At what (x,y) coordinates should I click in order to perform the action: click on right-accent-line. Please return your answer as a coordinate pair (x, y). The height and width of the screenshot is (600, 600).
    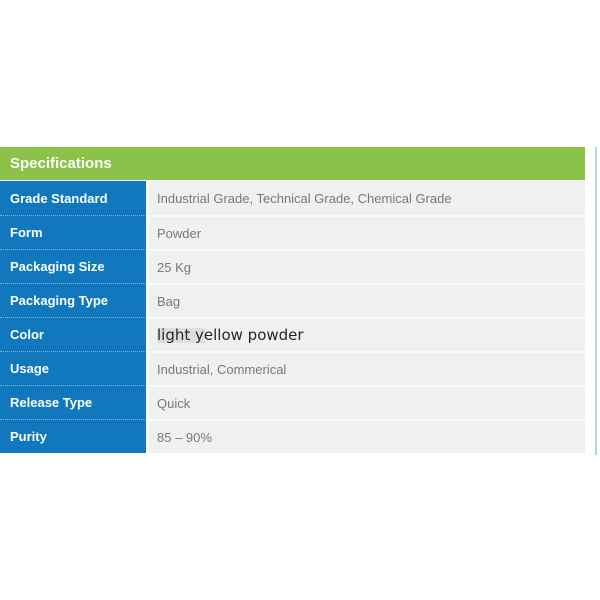
    Looking at the image, I should click on (596, 301).